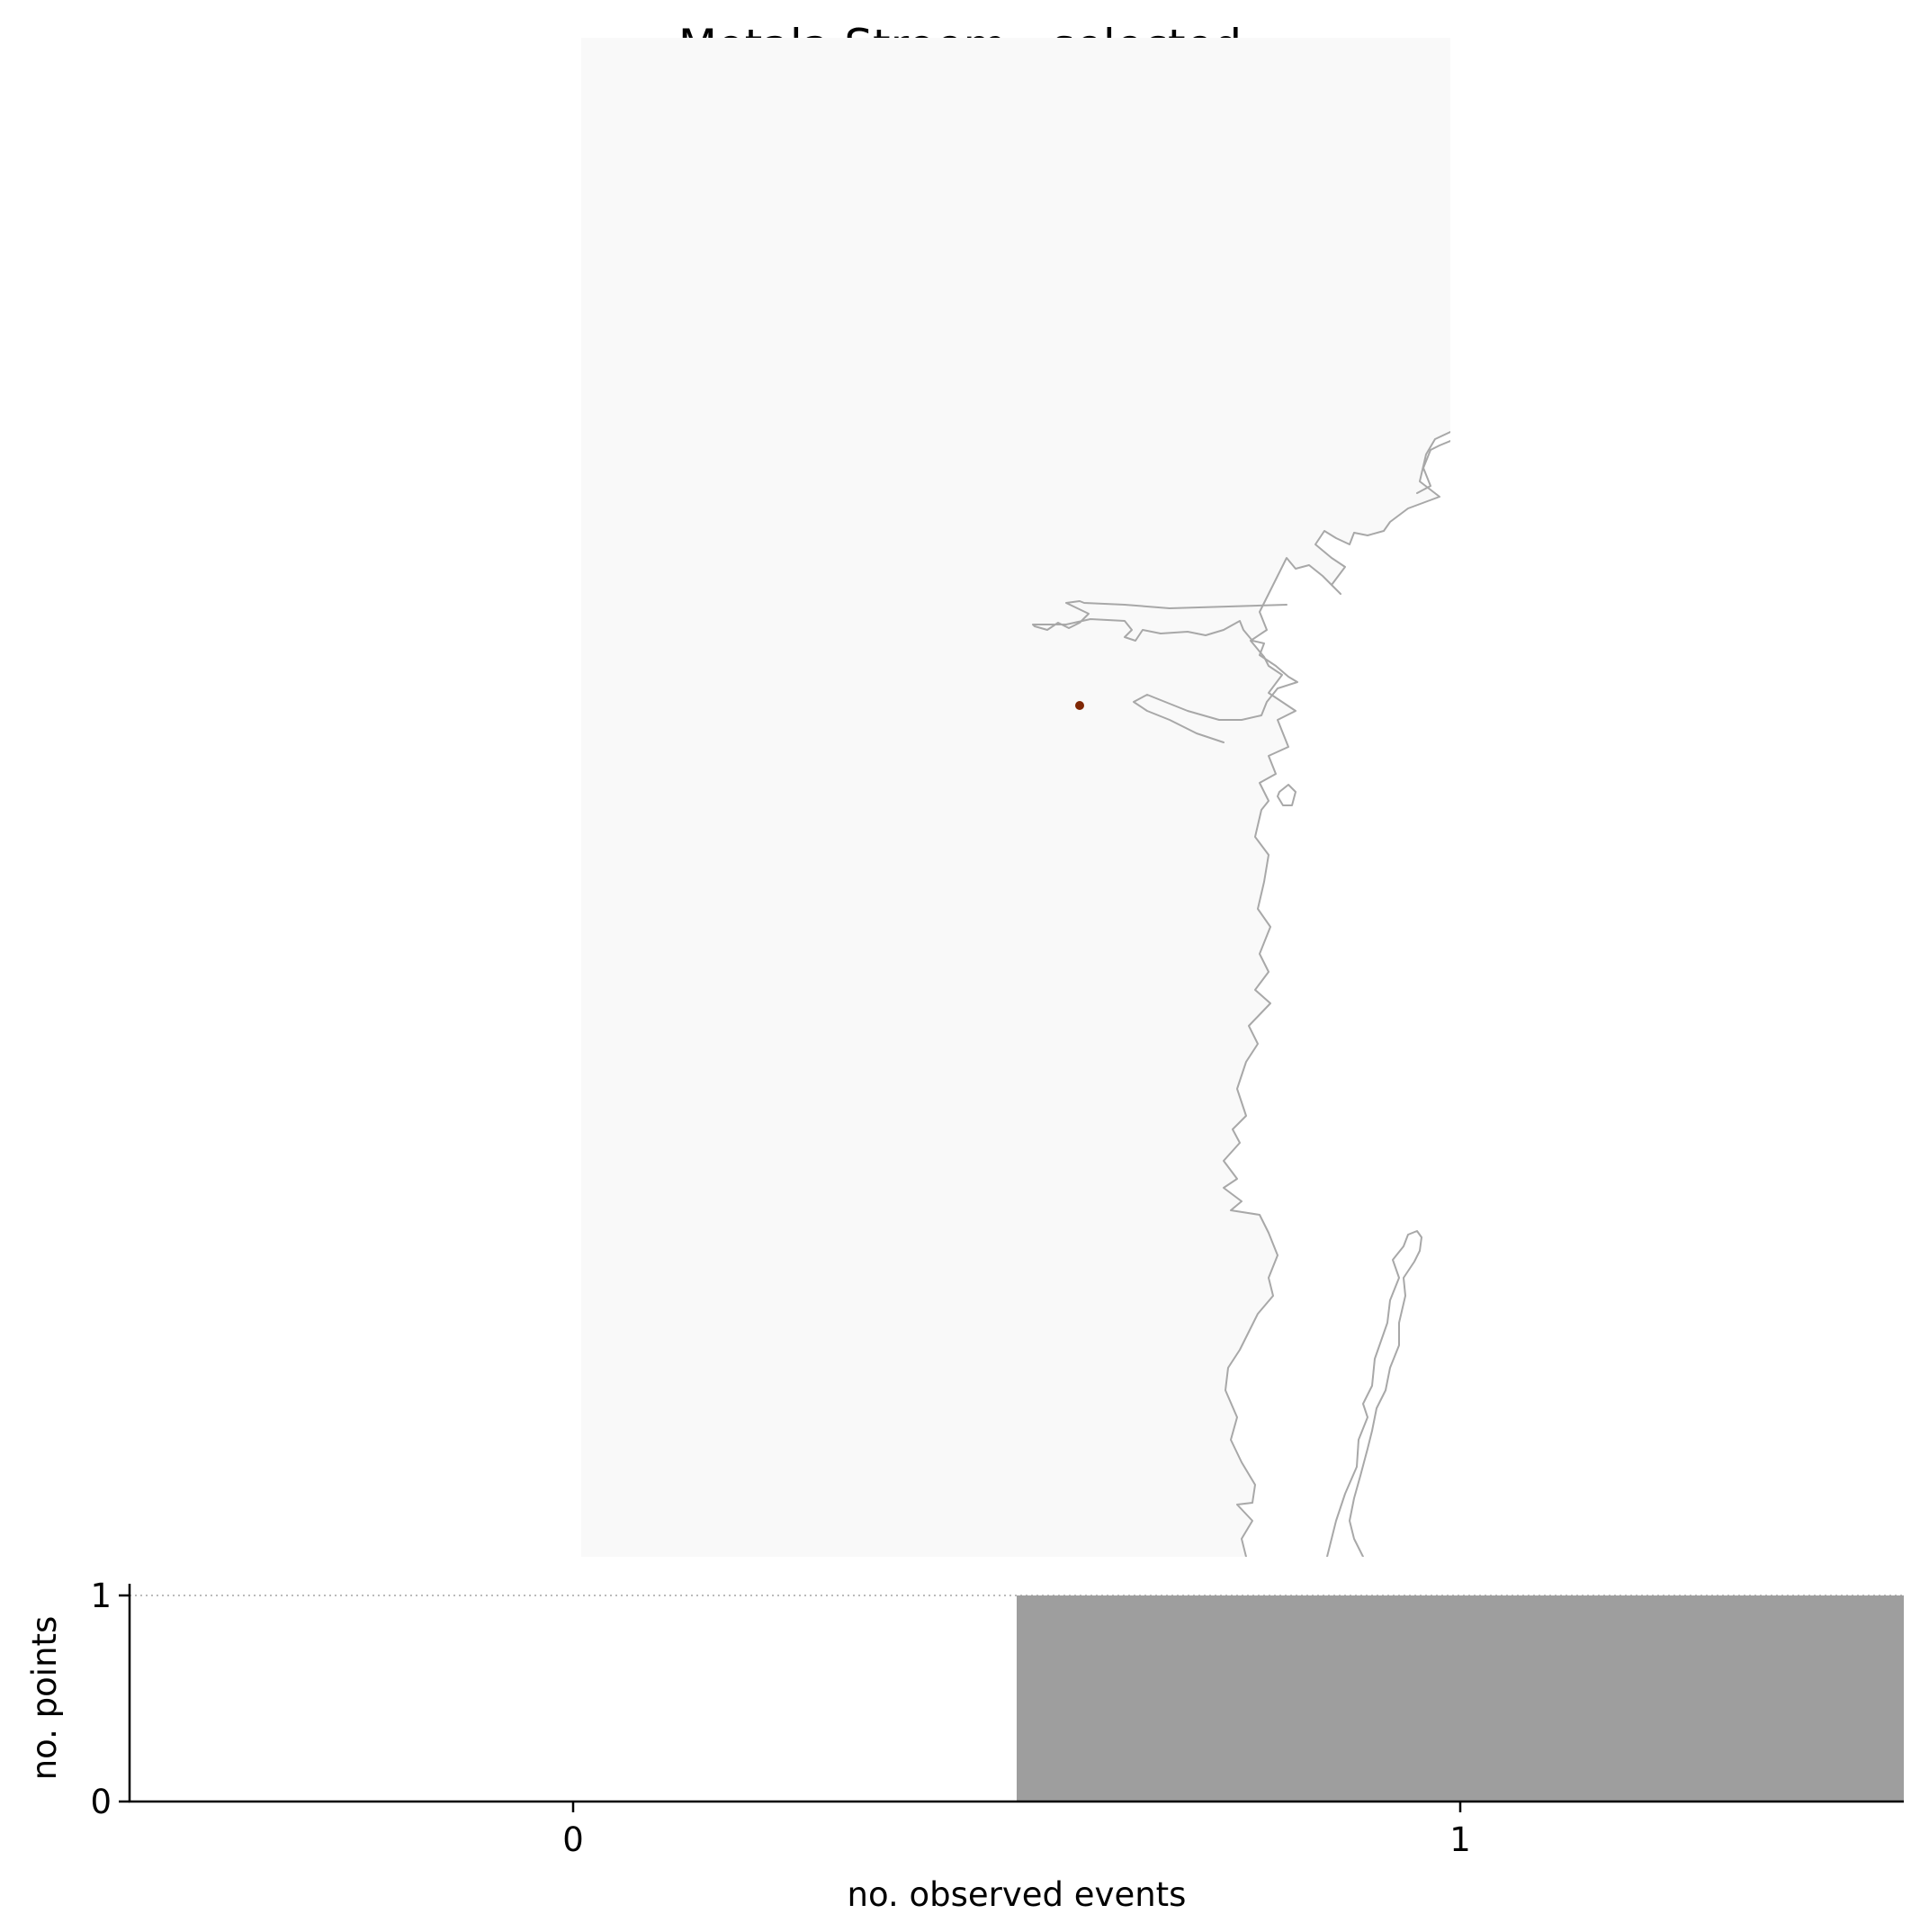  I want to click on bars, so click(1460, 1698).